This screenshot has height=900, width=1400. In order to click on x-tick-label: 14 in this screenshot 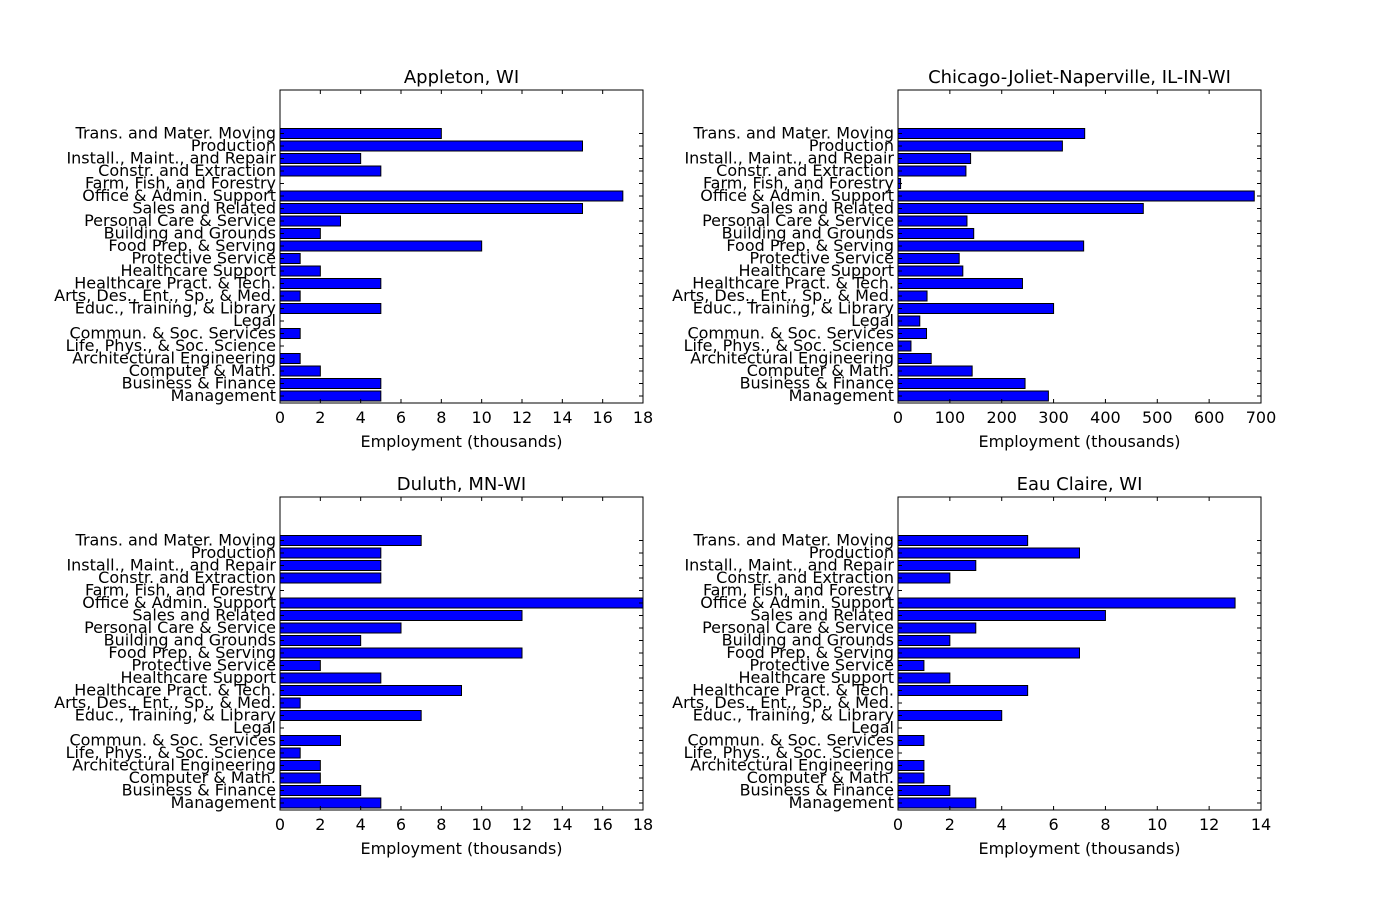, I will do `click(562, 417)`.